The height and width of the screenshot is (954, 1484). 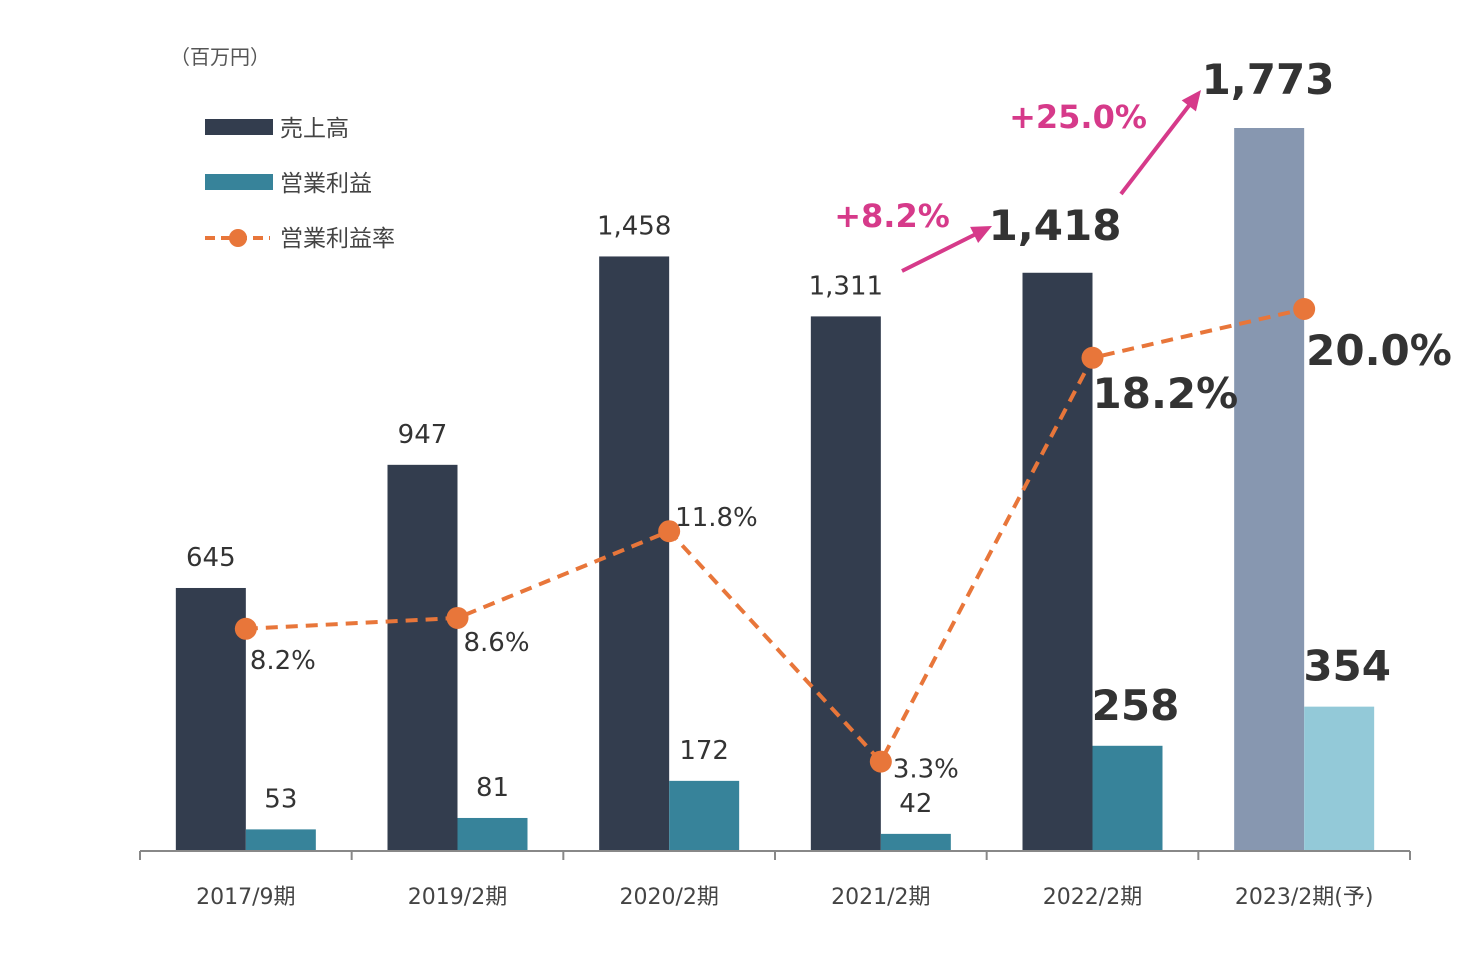 I want to click on legend-swatch-sales, so click(x=239, y=127).